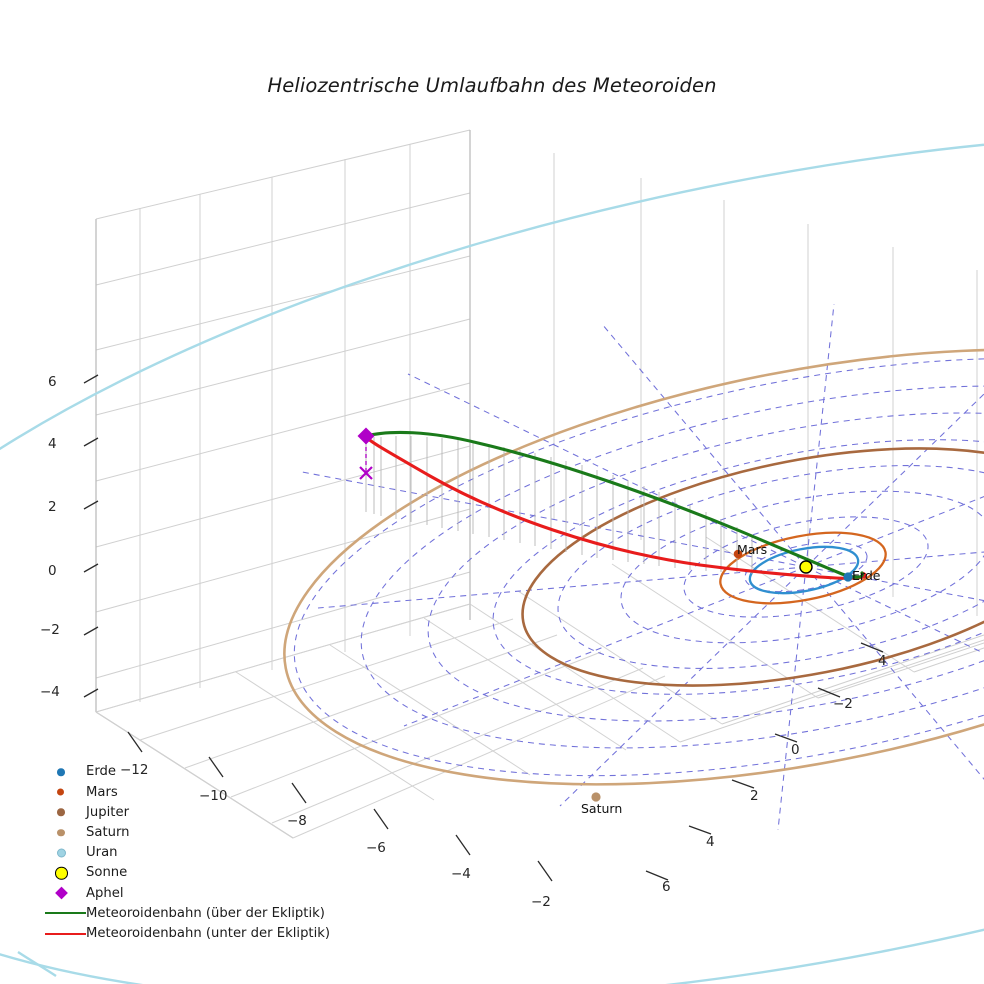 The width and height of the screenshot is (984, 984). What do you see at coordinates (134, 770) in the screenshot?
I see `x-tick-label: −12` at bounding box center [134, 770].